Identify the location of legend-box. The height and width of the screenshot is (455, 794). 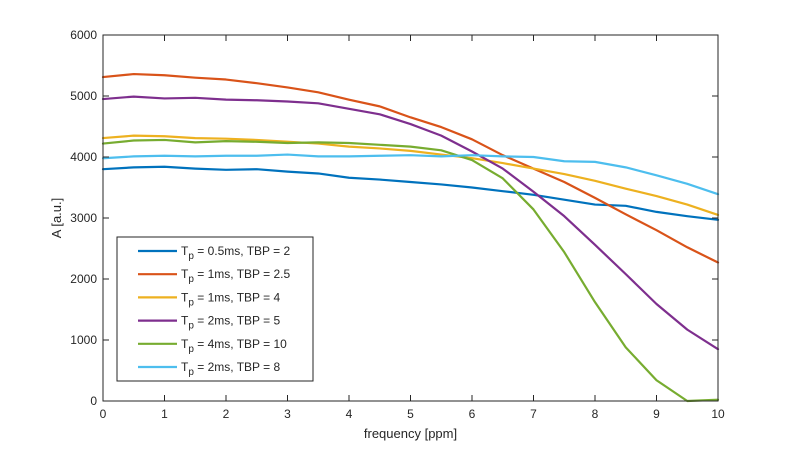
(215, 309).